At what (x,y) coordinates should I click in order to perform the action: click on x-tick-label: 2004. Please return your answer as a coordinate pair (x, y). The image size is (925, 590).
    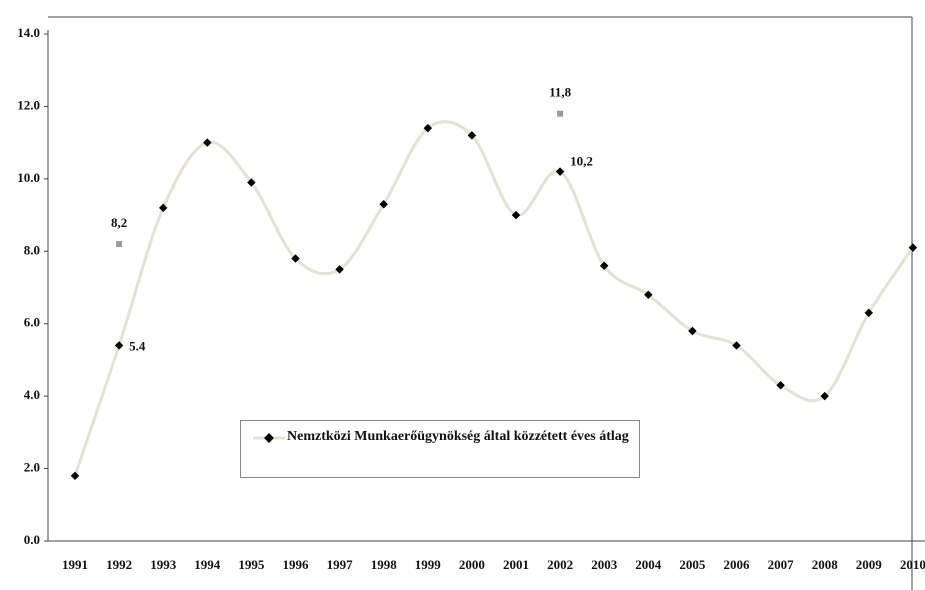
    Looking at the image, I should click on (648, 564).